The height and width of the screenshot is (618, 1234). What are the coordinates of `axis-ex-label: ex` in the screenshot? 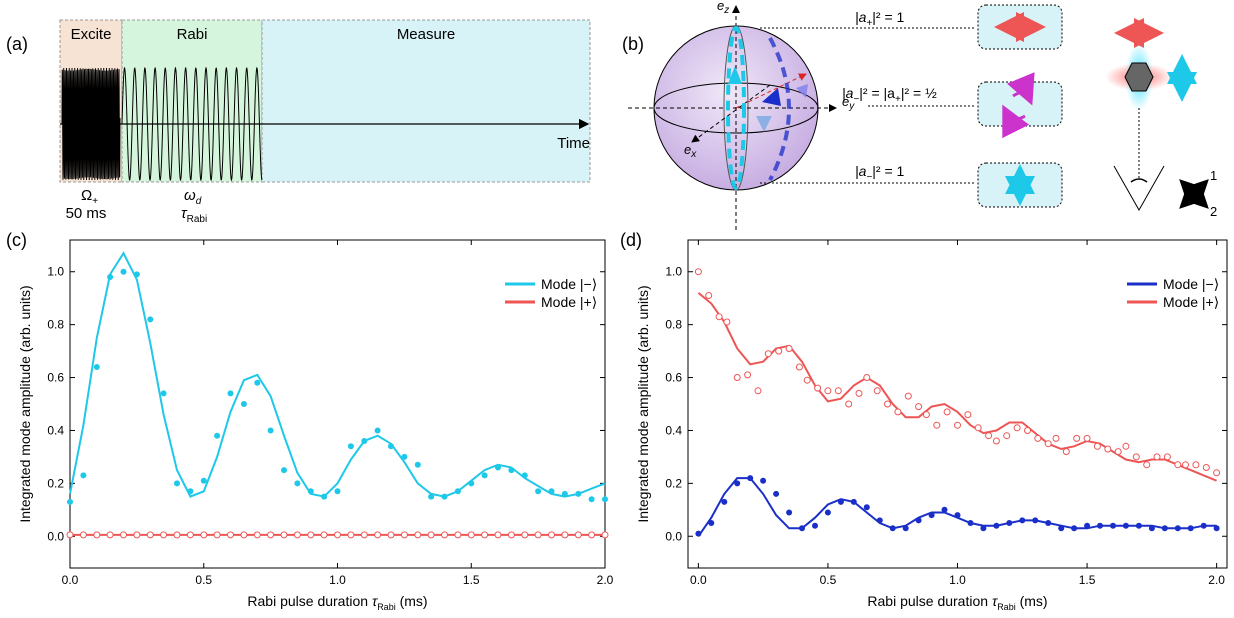 It's located at (690, 151).